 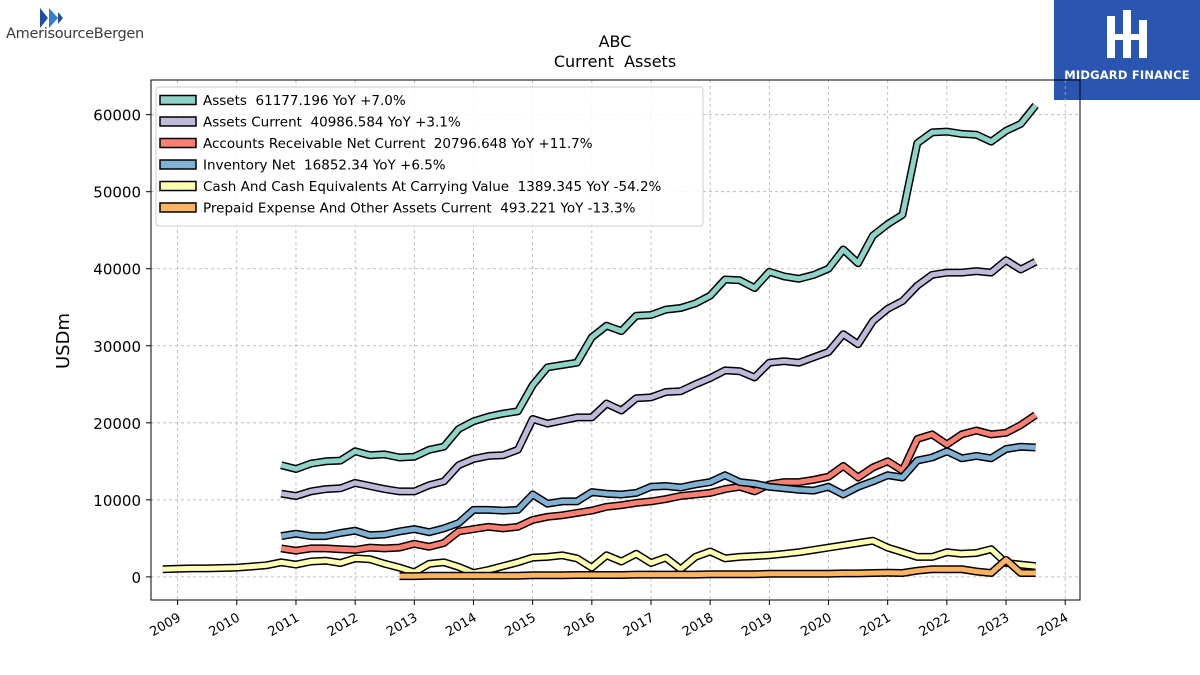 What do you see at coordinates (284, 625) in the screenshot?
I see `x-tick-label: 2011` at bounding box center [284, 625].